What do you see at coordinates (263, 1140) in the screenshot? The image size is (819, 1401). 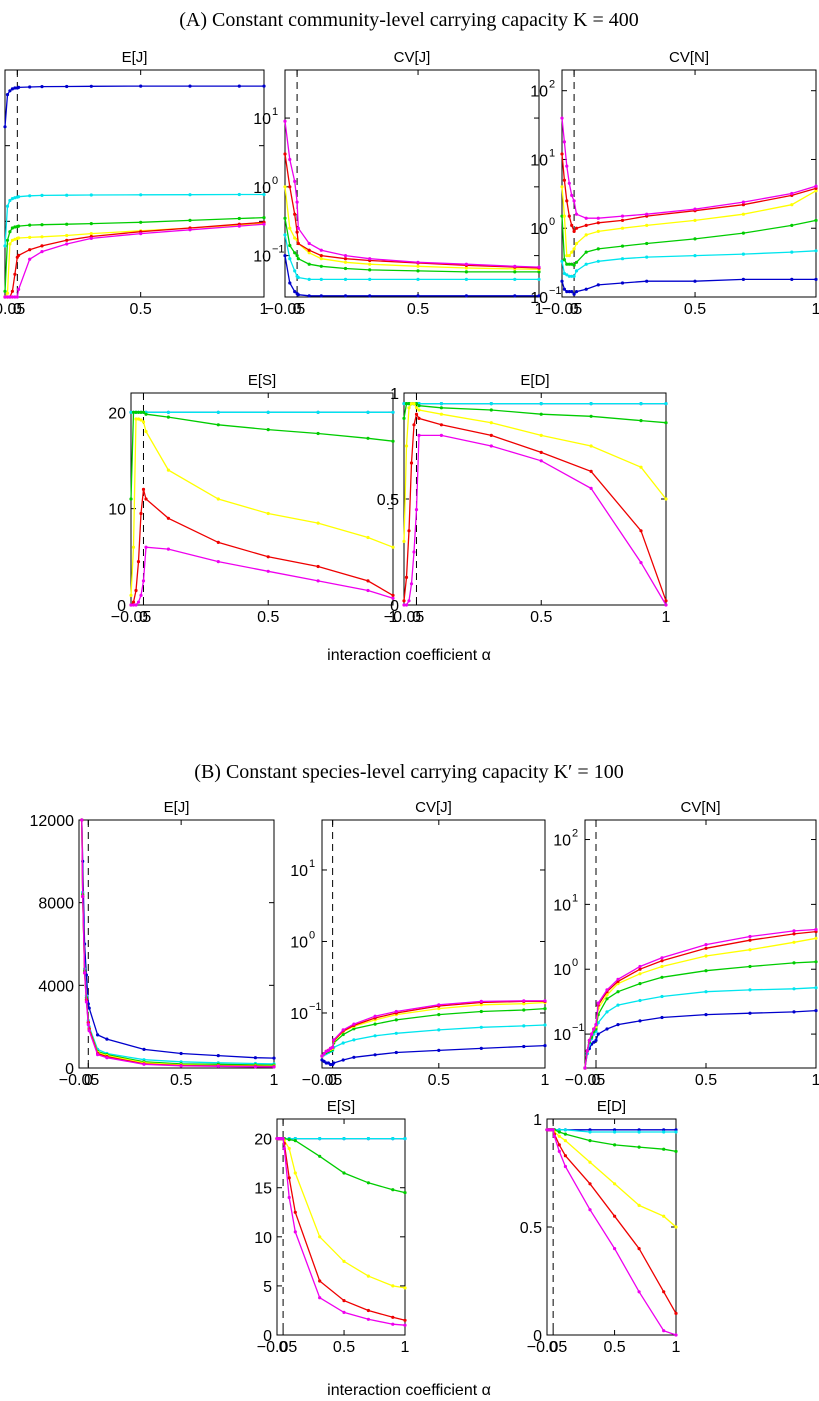 I see `y-tick-label: 20` at bounding box center [263, 1140].